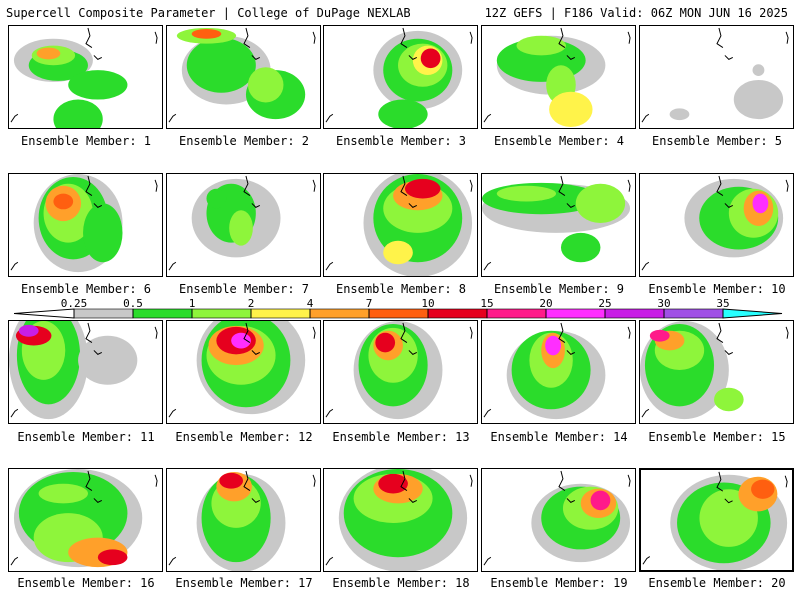  I want to click on colorbar-tick-label: 20, so click(545, 304).